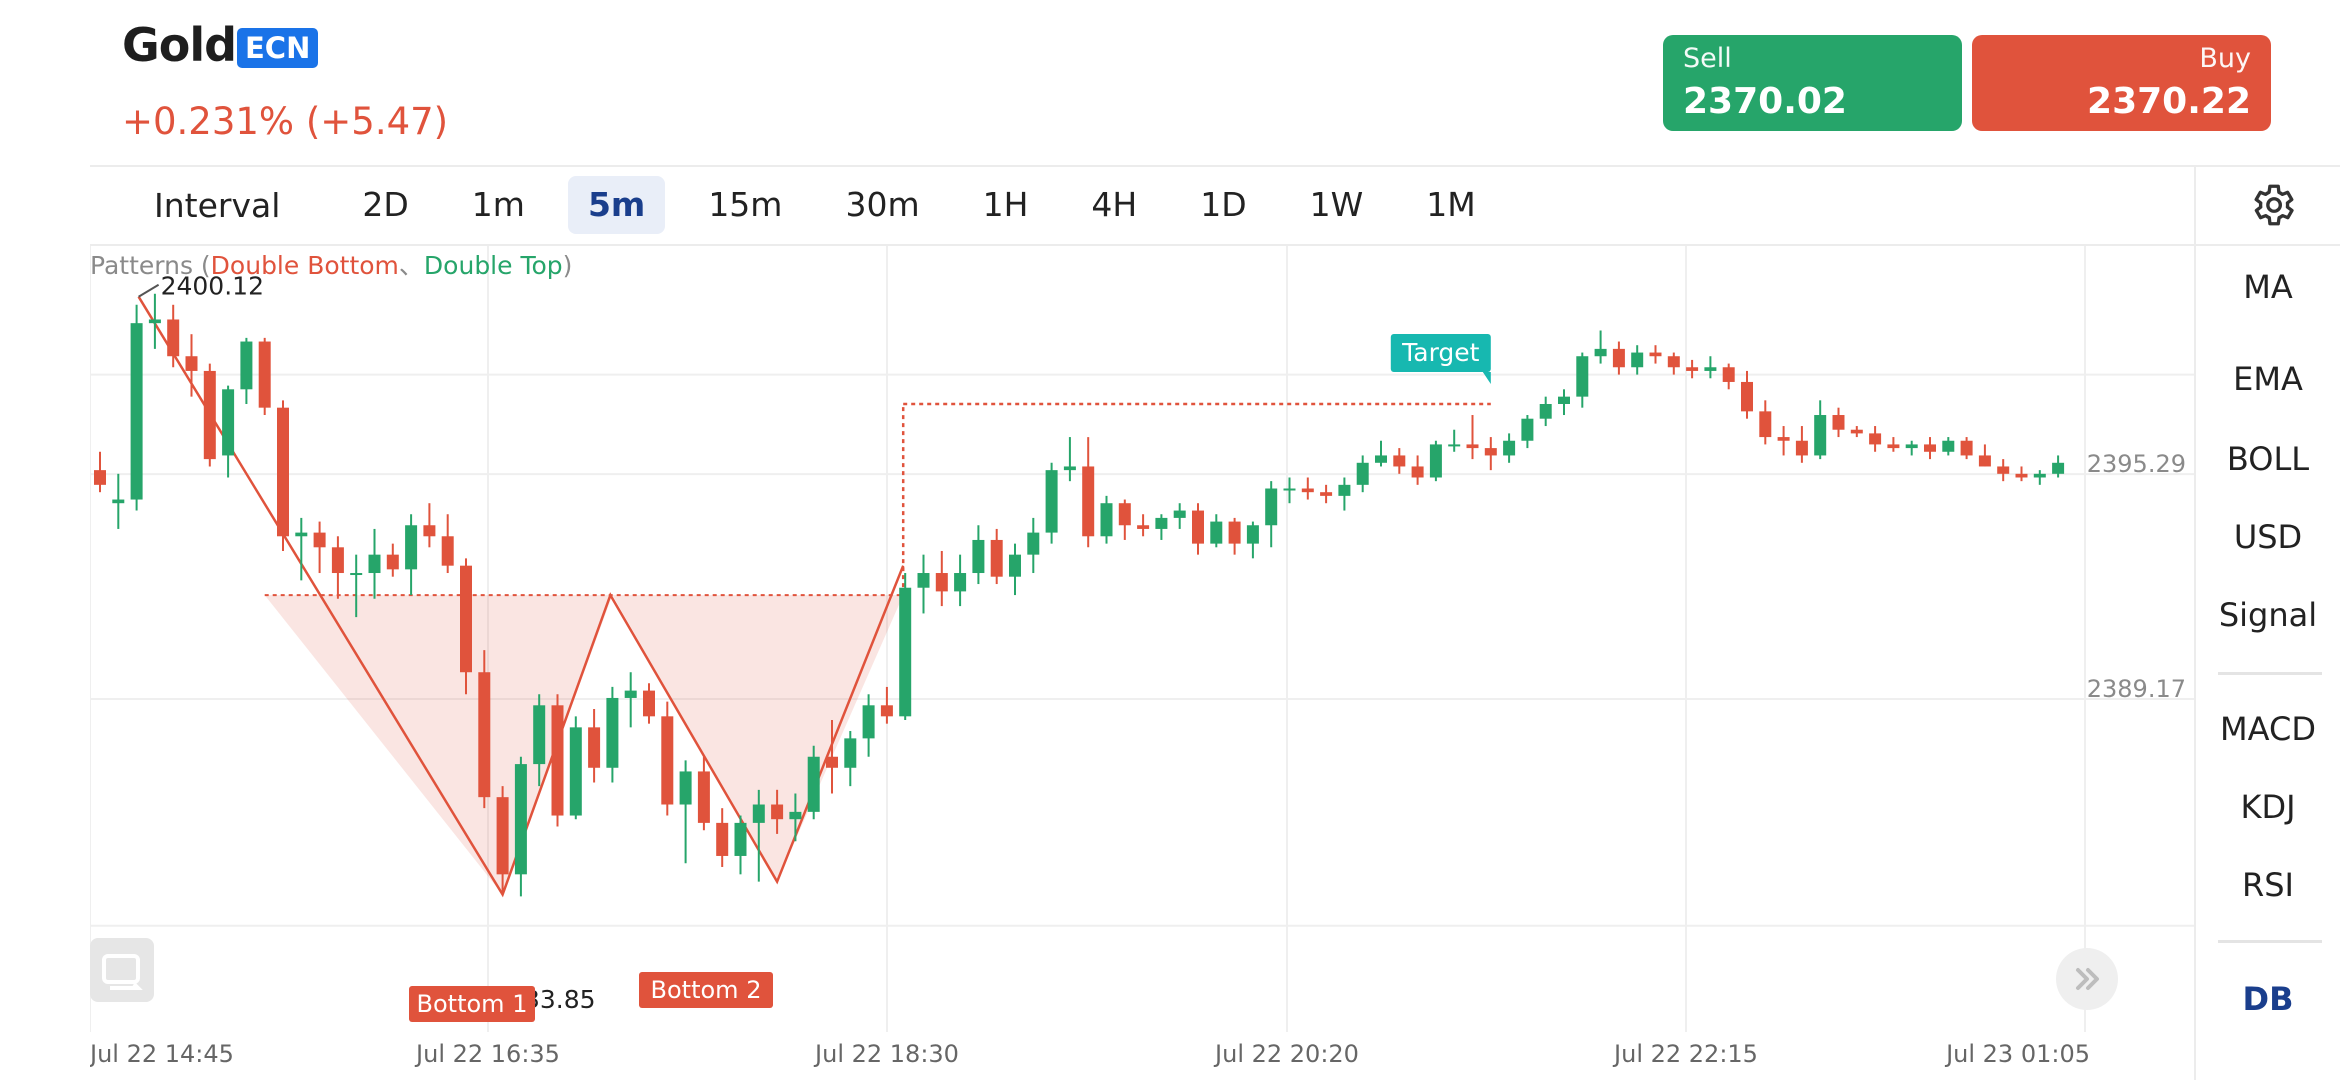 The width and height of the screenshot is (2340, 1080). What do you see at coordinates (179, 45) in the screenshot?
I see `symbol-title: Gold` at bounding box center [179, 45].